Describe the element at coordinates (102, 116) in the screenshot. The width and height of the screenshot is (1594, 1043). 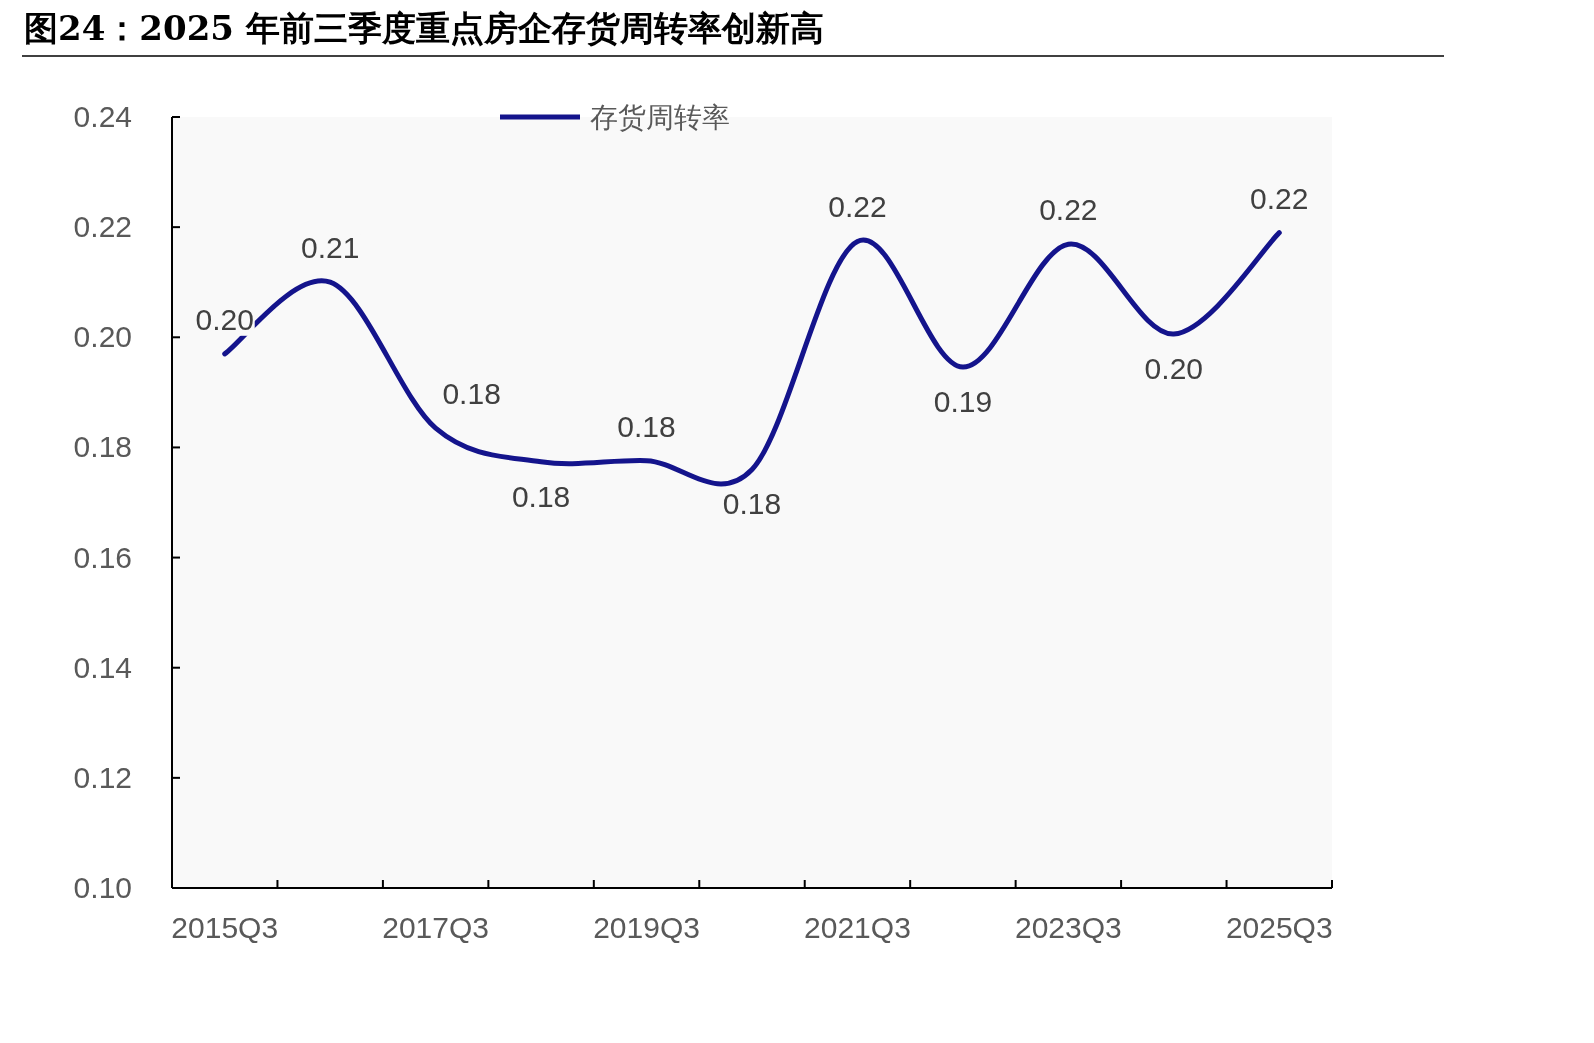
I see `y-tick-label: 0.24` at that location.